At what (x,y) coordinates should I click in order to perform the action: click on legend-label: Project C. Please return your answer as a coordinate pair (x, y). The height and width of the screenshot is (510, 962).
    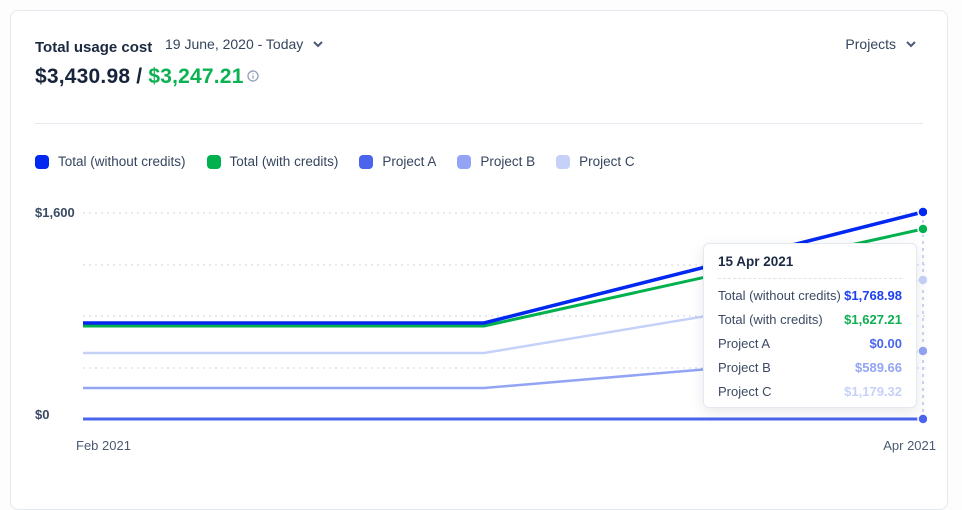
    Looking at the image, I should click on (607, 161).